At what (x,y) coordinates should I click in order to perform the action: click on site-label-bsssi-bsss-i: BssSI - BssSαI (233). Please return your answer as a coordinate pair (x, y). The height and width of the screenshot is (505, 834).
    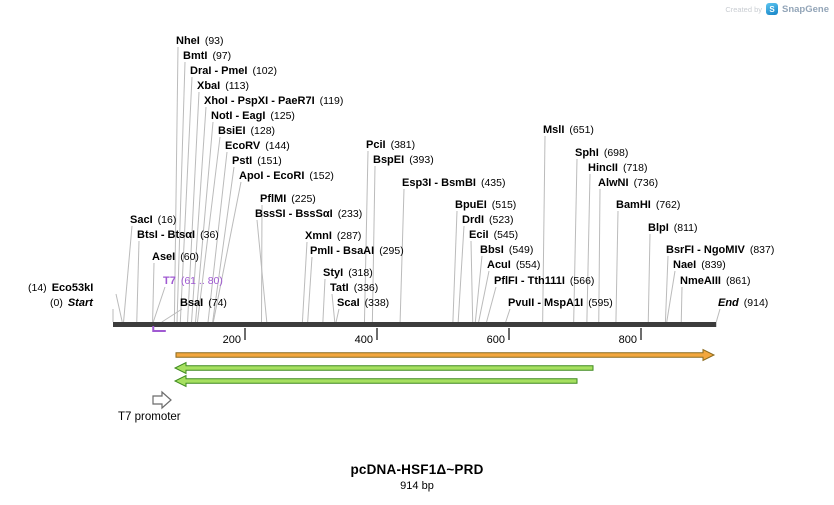
    Looking at the image, I should click on (309, 214).